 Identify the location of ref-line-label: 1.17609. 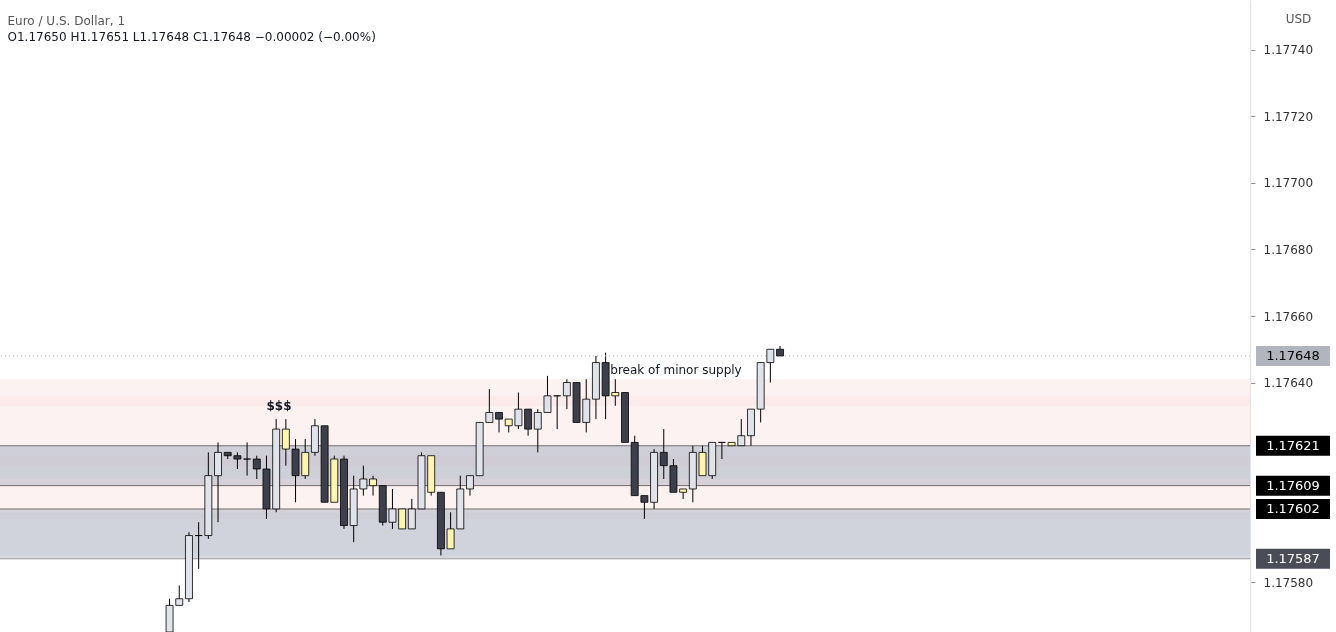
(1293, 485).